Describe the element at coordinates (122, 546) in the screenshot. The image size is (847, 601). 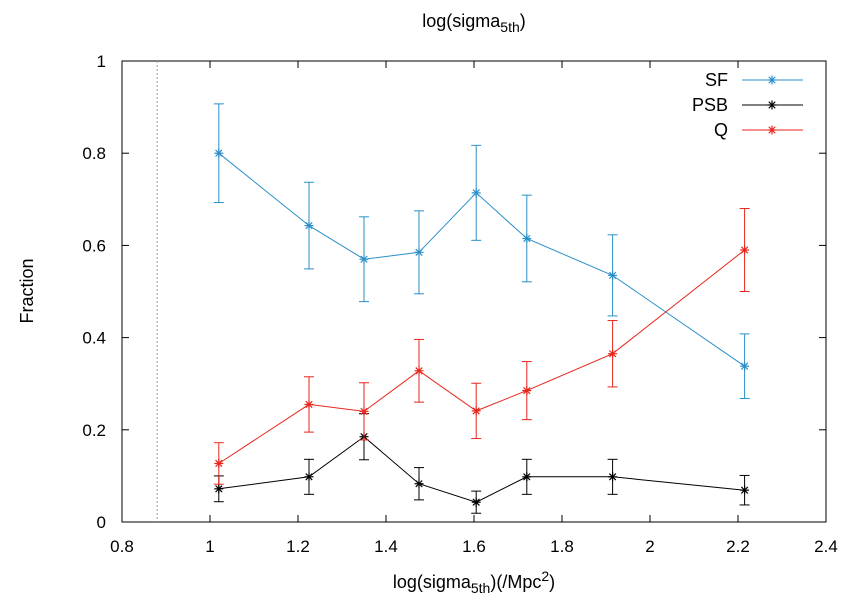
I see `x-tick-label: 0.8` at that location.